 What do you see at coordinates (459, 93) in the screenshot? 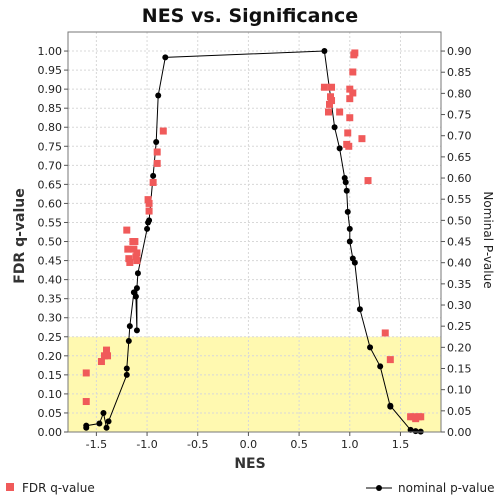
I see `y2-tick-label: 0.80` at bounding box center [459, 93].